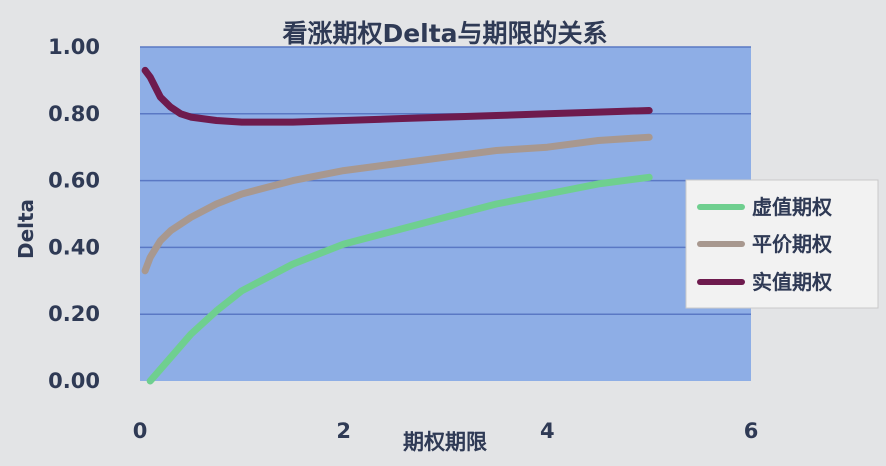 This screenshot has width=886, height=466. What do you see at coordinates (792, 244) in the screenshot?
I see `legend-label-1: 平价期权` at bounding box center [792, 244].